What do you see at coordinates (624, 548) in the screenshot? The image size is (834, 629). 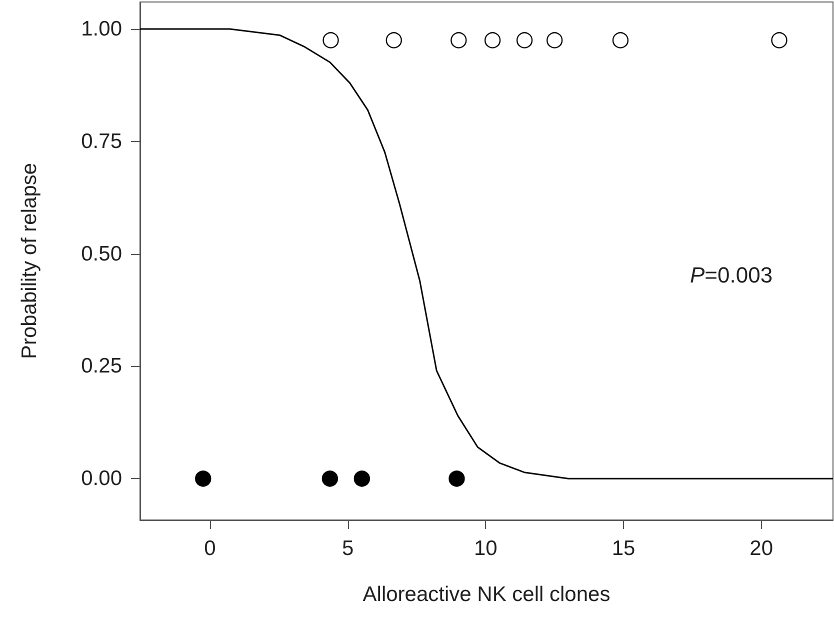 I see `x-tick-label: 15` at bounding box center [624, 548].